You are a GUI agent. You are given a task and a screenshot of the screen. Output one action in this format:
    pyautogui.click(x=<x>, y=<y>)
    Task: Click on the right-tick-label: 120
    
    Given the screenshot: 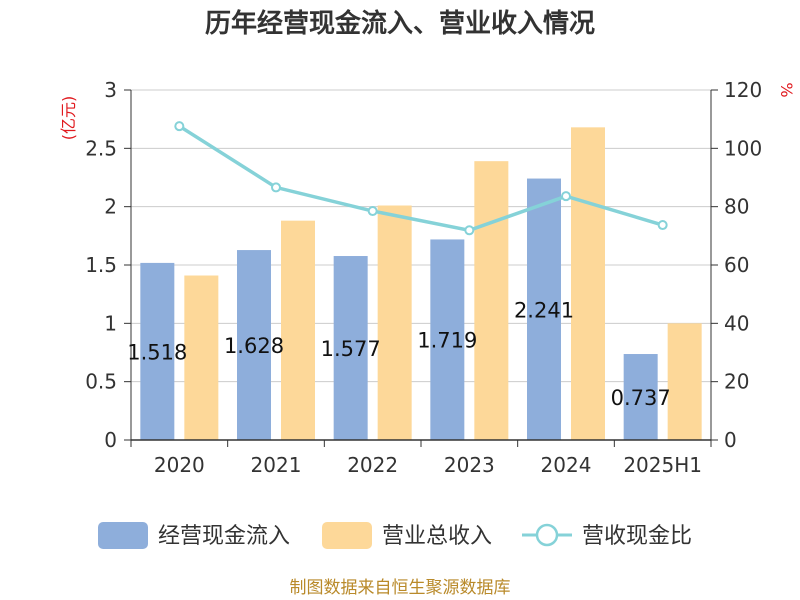 What is the action you would take?
    pyautogui.click(x=743, y=90)
    